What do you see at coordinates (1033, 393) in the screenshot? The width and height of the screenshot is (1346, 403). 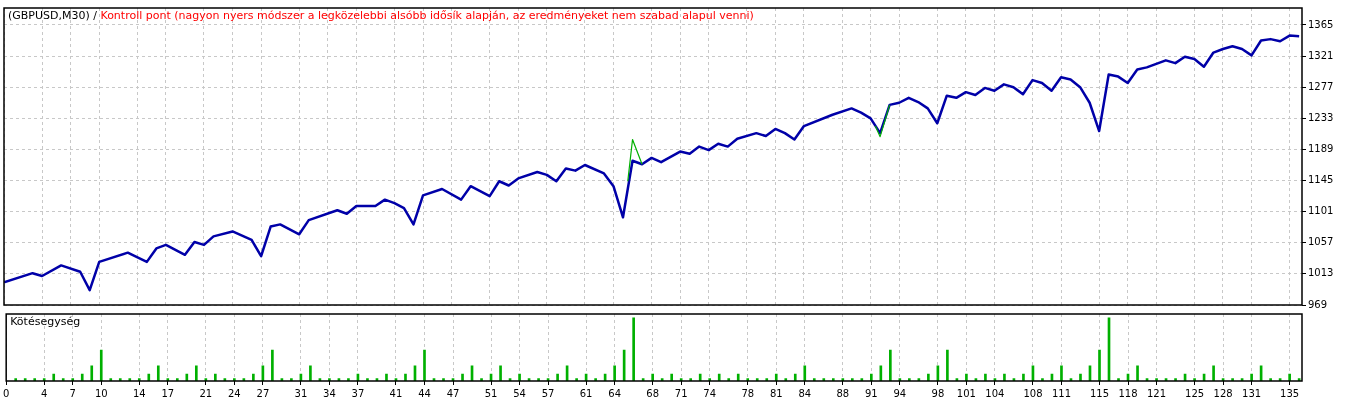 I see `x-tick-label: 108` at bounding box center [1033, 393].